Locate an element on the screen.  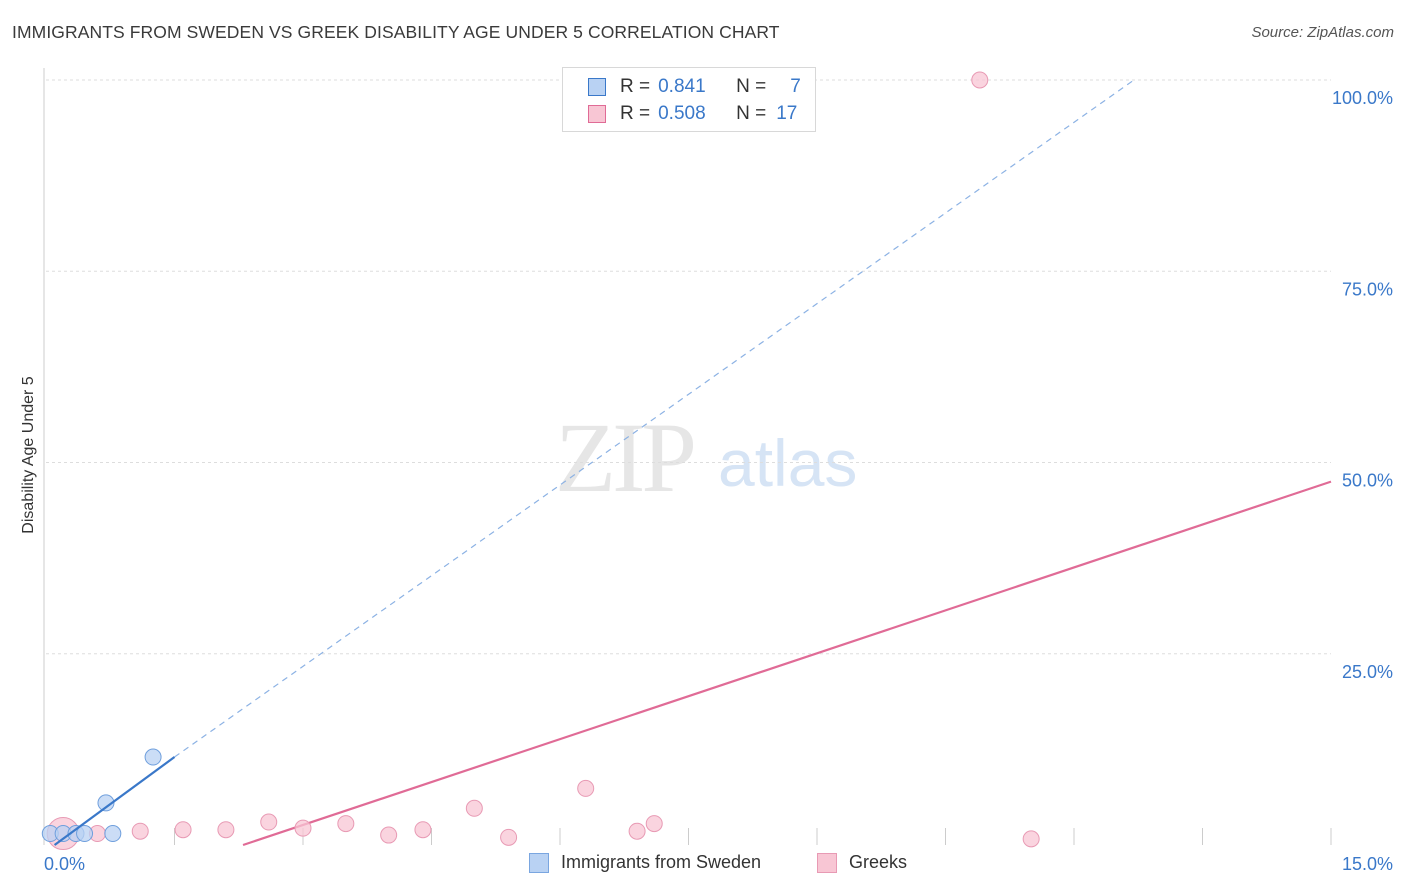
legend-r-value: 0.508 is located at coordinates (682, 113).